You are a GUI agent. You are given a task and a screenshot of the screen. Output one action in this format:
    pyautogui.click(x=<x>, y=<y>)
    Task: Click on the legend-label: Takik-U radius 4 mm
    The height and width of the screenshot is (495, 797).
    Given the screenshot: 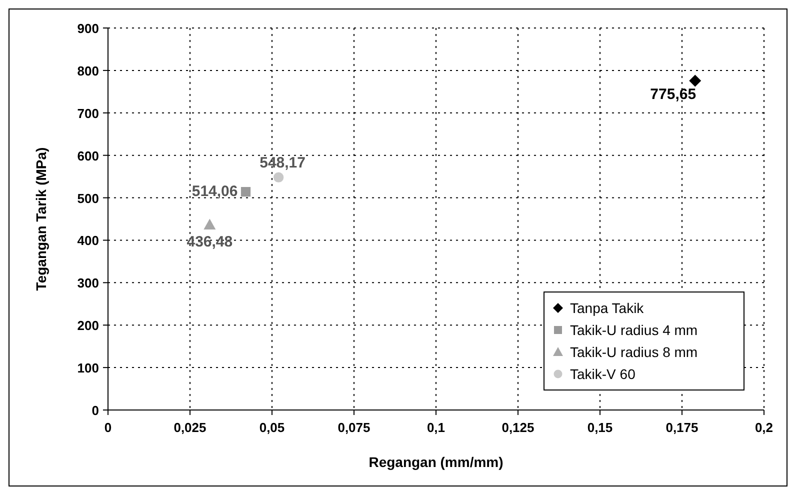 What is the action you would take?
    pyautogui.click(x=634, y=330)
    